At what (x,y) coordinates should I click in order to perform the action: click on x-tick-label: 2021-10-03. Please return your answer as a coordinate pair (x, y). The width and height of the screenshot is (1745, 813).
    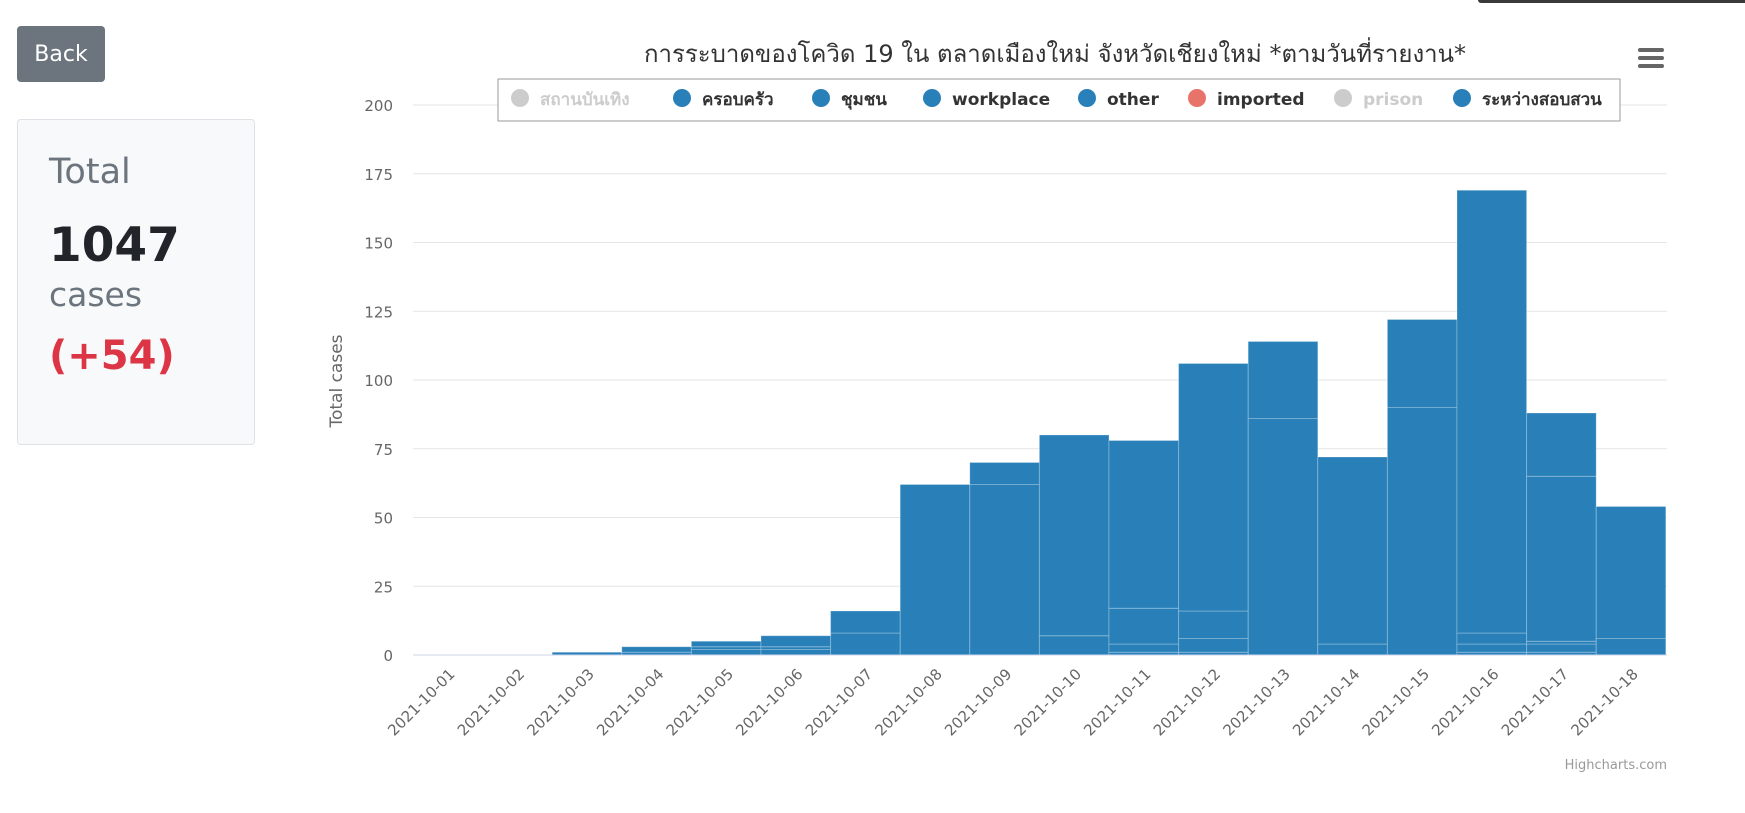
    Looking at the image, I should click on (560, 702).